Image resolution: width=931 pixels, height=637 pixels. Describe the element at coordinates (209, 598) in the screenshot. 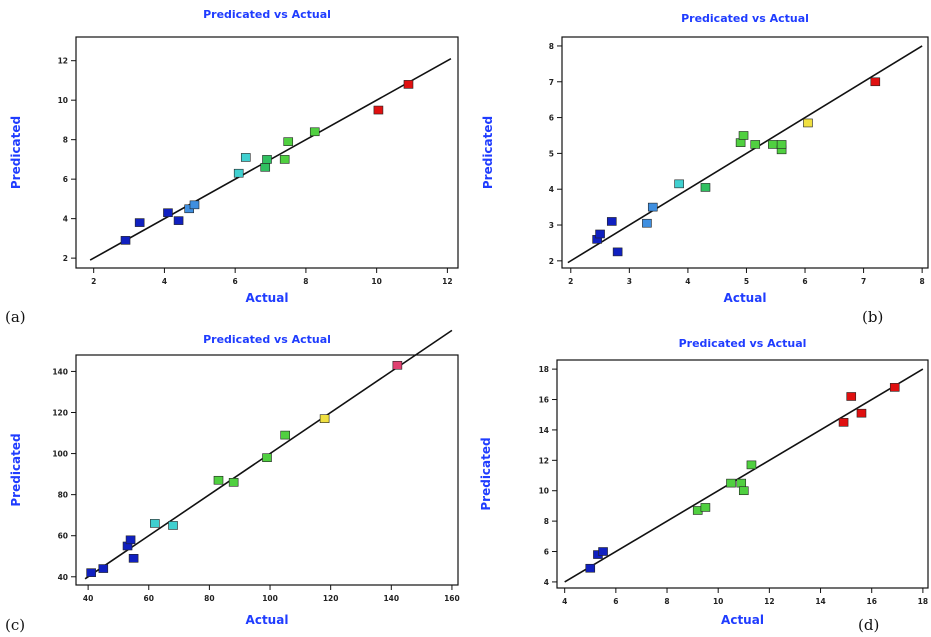

I see `x-tick-label: 80` at that location.